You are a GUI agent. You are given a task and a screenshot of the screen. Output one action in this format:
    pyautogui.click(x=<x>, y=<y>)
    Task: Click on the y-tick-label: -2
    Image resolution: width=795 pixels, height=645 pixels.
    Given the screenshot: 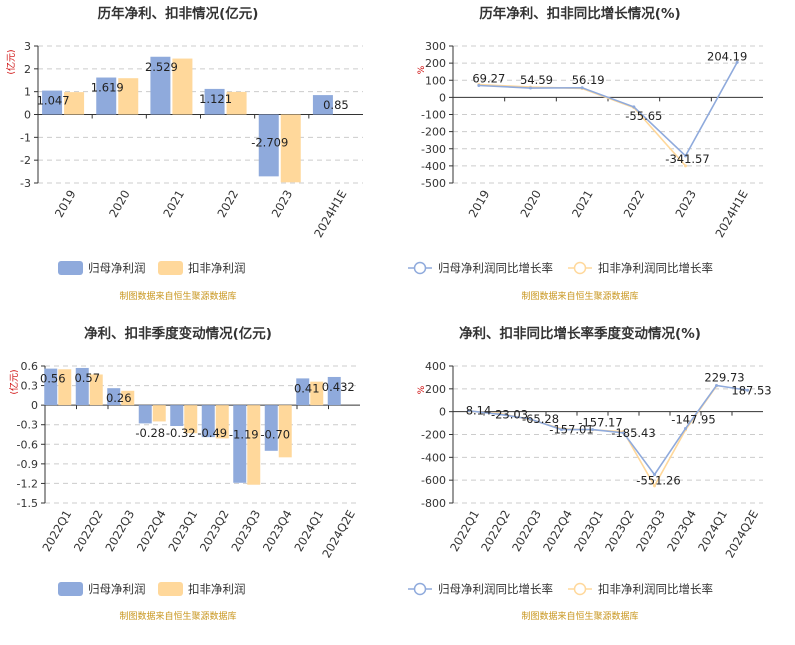 What is the action you would take?
    pyautogui.click(x=25, y=160)
    